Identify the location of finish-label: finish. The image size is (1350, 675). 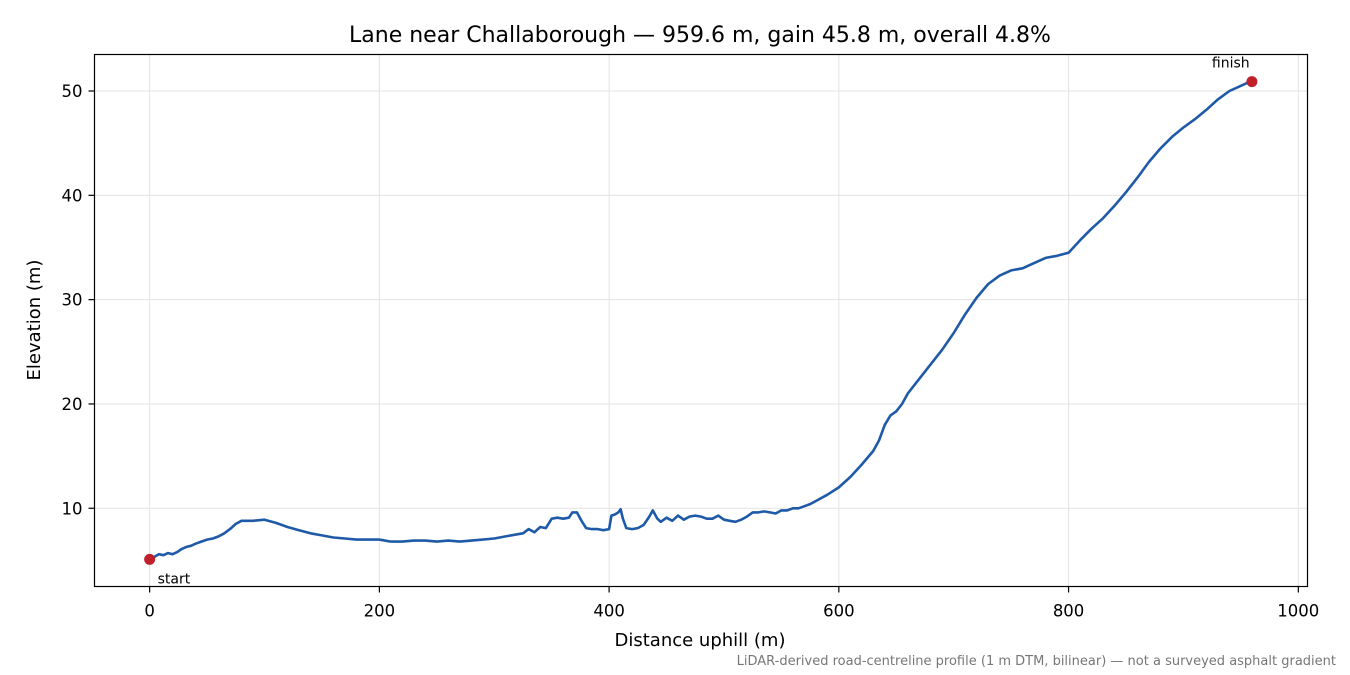
(1231, 64).